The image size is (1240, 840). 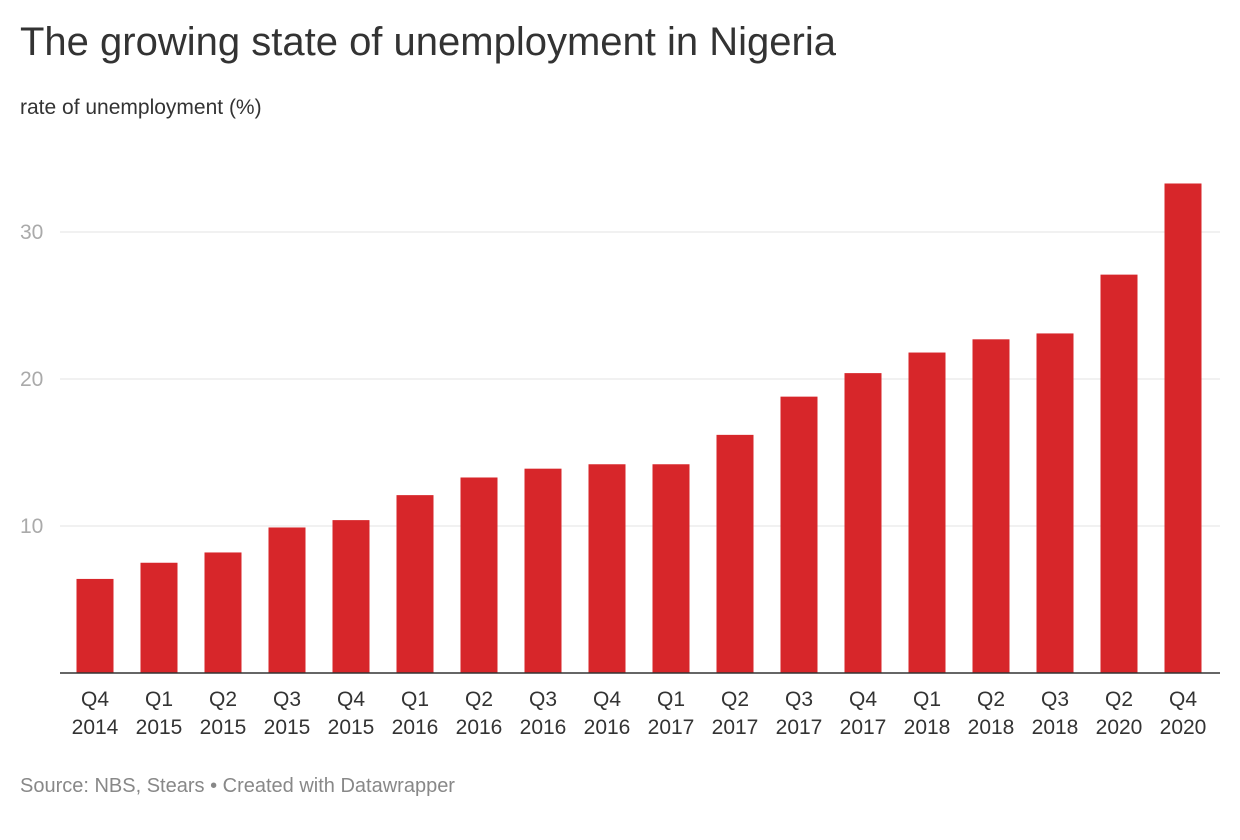 What do you see at coordinates (95, 727) in the screenshot?
I see `x-tick-label-year: 2014` at bounding box center [95, 727].